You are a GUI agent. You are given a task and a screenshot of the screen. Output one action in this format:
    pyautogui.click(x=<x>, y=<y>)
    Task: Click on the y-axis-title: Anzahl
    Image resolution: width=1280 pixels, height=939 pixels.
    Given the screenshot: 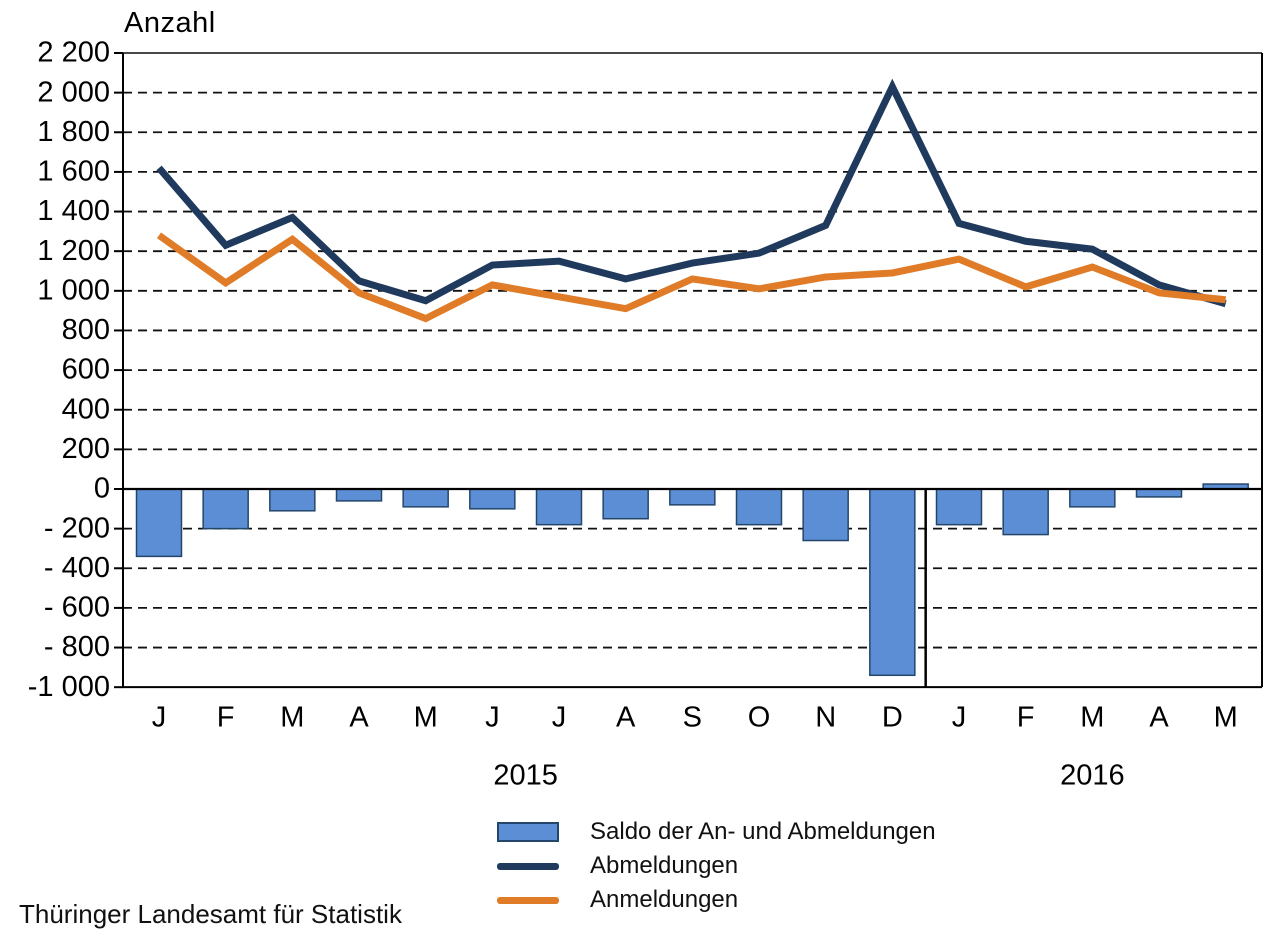 What is the action you would take?
    pyautogui.click(x=170, y=23)
    